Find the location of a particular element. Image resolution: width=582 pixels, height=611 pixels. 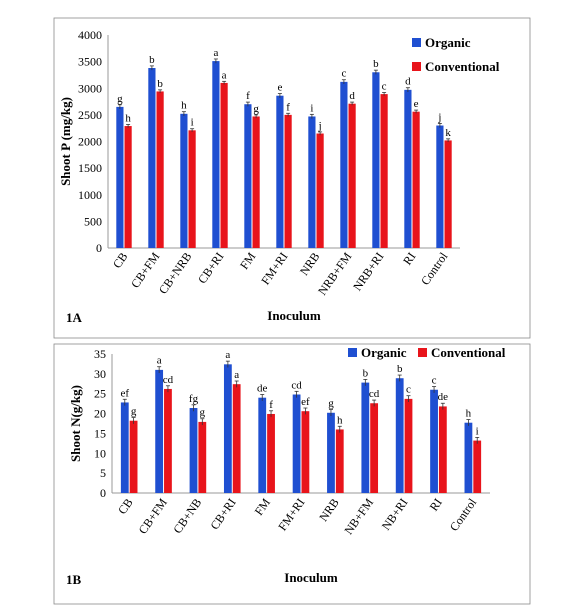

x-tick-label: NB+RI is located at coordinates (395, 514).